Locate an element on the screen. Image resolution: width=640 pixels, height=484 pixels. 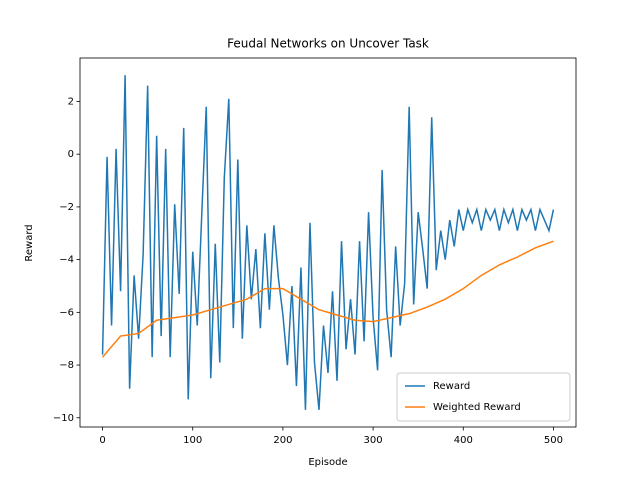
chart-title: Feudal Networks on Uncover Task is located at coordinates (328, 44).